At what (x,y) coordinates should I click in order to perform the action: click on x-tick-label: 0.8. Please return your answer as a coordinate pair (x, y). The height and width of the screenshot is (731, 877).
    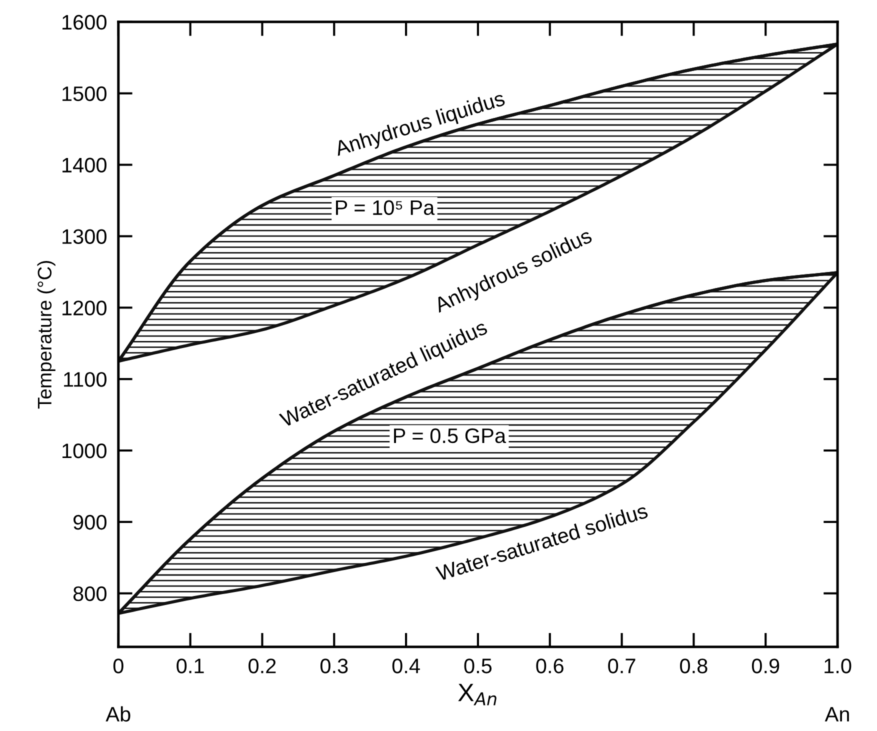
    Looking at the image, I should click on (694, 666).